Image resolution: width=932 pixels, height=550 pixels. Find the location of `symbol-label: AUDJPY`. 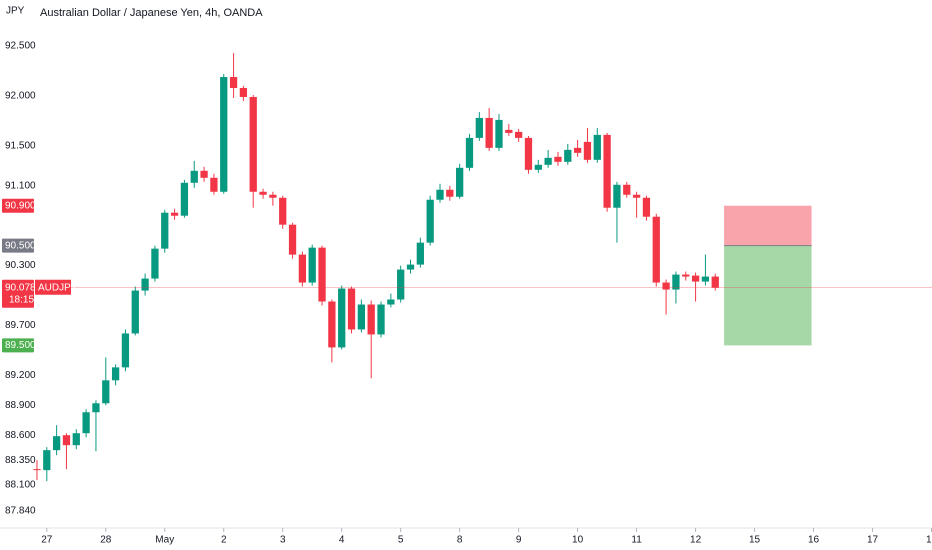

symbol-label: AUDJPY is located at coordinates (58, 287).